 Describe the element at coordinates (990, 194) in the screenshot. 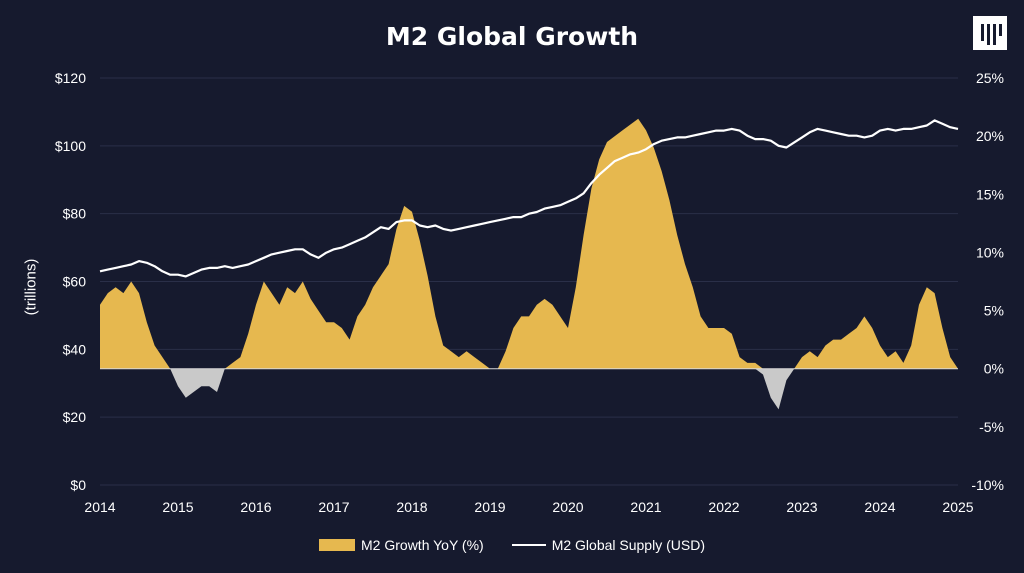

I see `y-right-tick-label: 15%` at that location.